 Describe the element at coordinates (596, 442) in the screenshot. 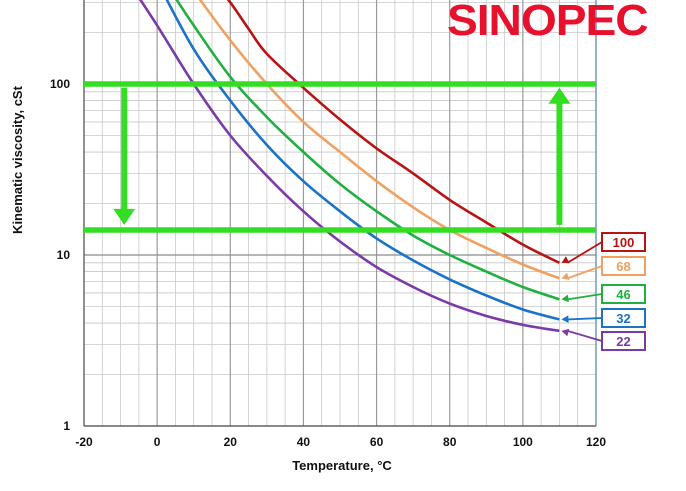

I see `x-tick-label: 120` at that location.